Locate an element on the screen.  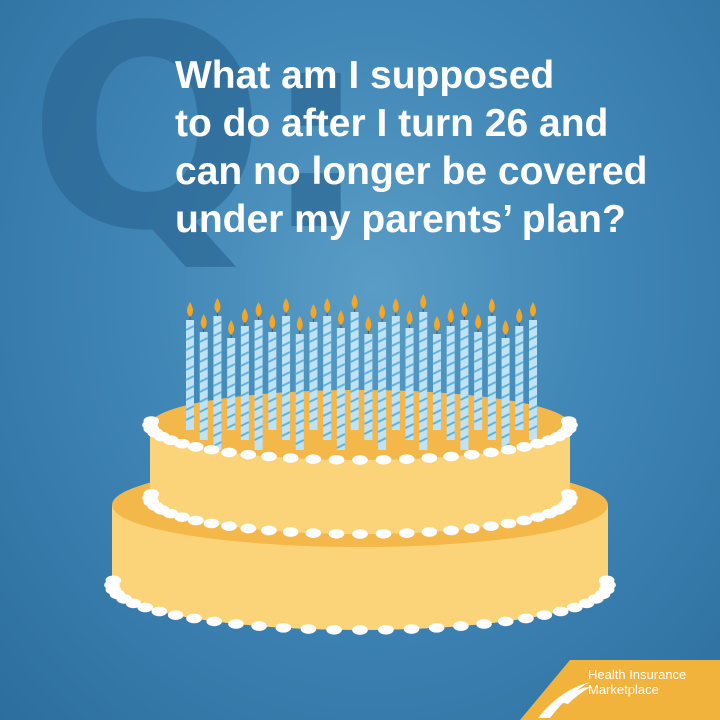
brand-name: Health Insurance Marketplace is located at coordinates (637, 682).